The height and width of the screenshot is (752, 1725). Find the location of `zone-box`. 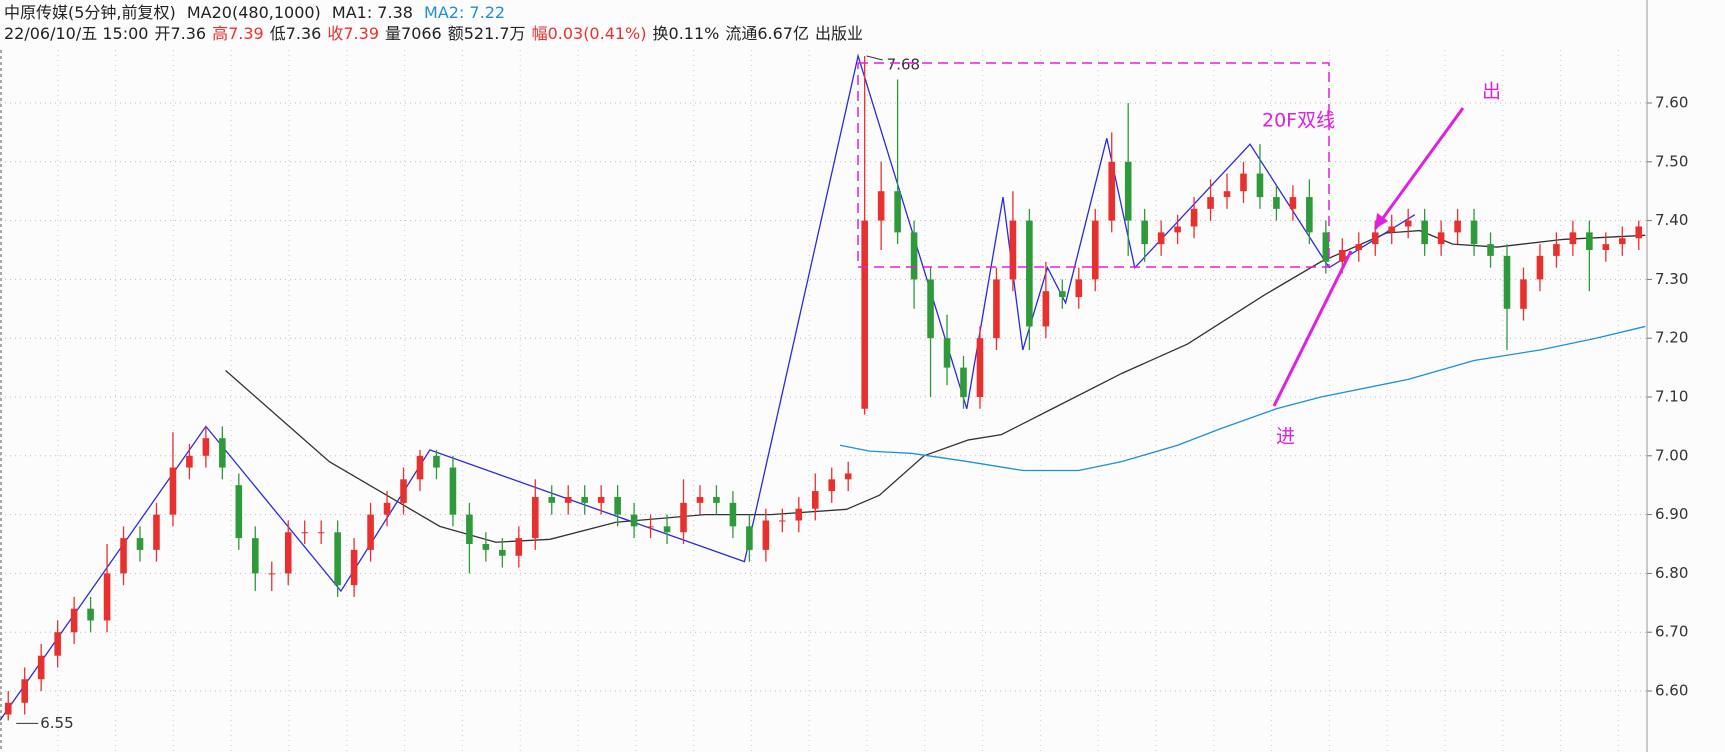

zone-box is located at coordinates (1093, 165).